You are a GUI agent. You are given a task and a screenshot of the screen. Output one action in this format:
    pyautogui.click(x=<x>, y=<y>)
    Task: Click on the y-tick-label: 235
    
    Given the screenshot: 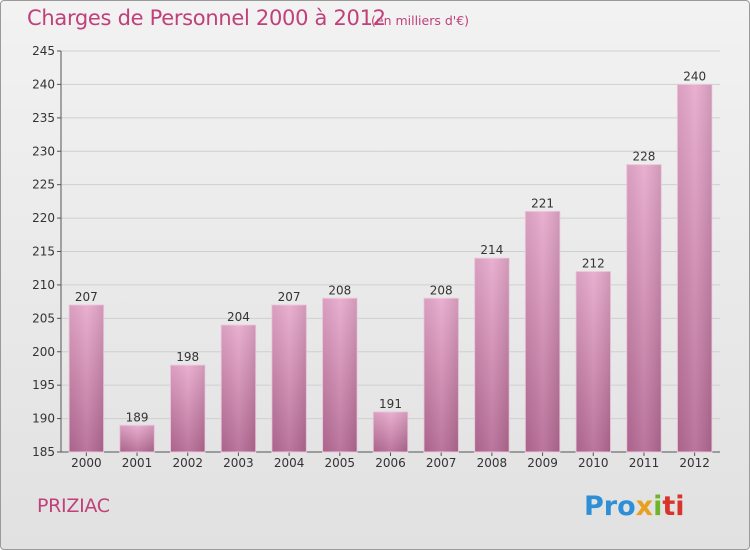 What is the action you would take?
    pyautogui.click(x=43, y=118)
    